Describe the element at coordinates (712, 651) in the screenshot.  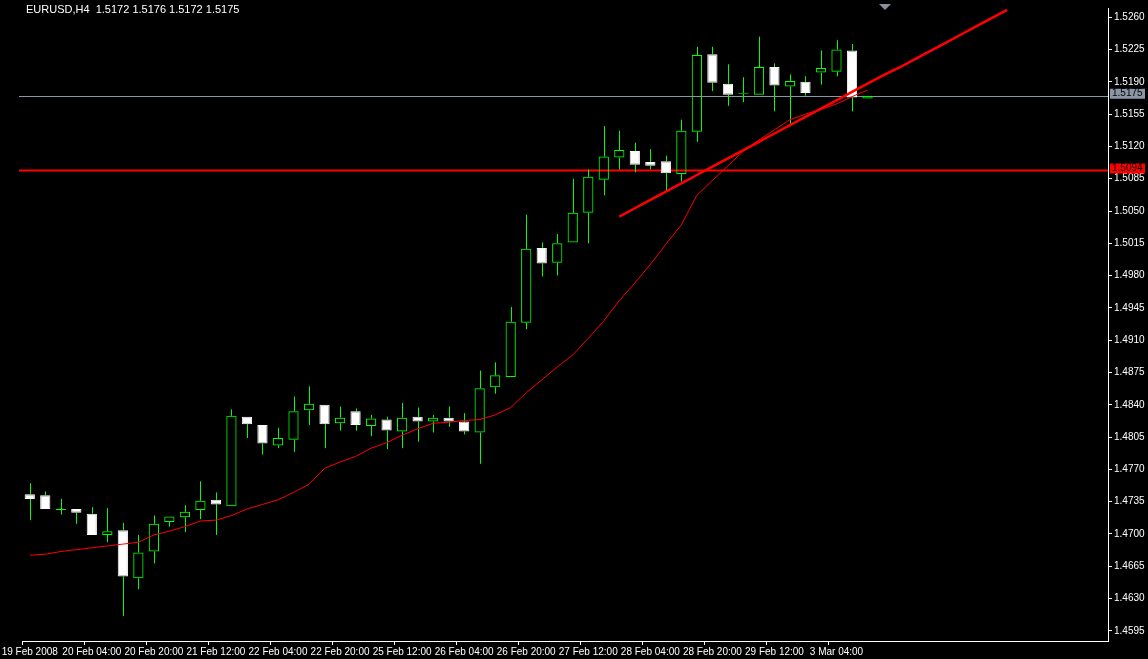
I see `x-tick-label: 28 Feb 20:00` at that location.